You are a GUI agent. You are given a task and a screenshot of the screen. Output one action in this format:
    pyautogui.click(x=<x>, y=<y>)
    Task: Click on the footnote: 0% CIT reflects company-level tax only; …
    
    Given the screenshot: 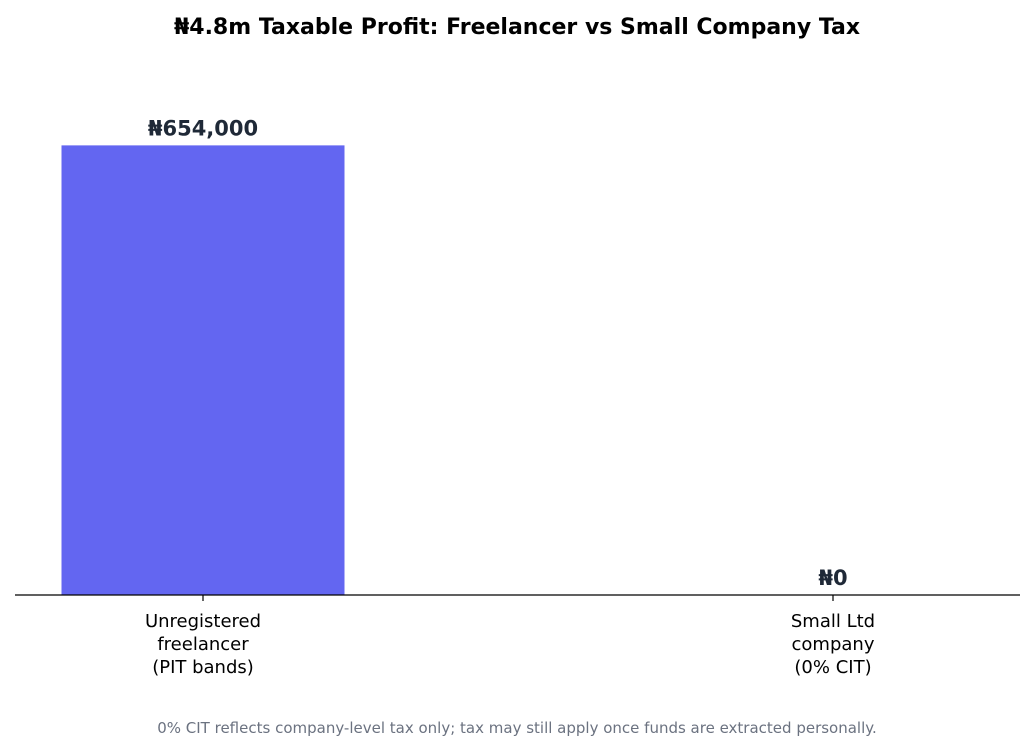 What is the action you would take?
    pyautogui.click(x=517, y=728)
    